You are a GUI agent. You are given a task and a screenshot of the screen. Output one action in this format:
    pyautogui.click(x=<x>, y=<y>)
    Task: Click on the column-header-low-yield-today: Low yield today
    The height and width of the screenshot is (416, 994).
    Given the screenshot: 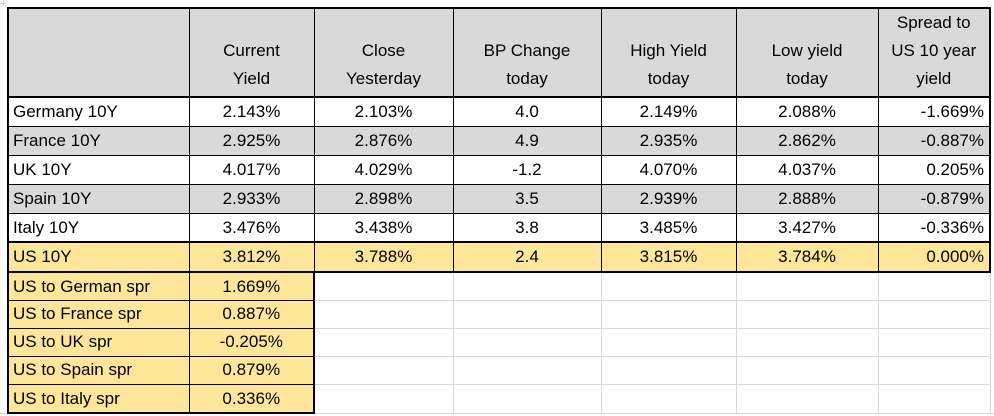 What is the action you would take?
    pyautogui.click(x=807, y=52)
    